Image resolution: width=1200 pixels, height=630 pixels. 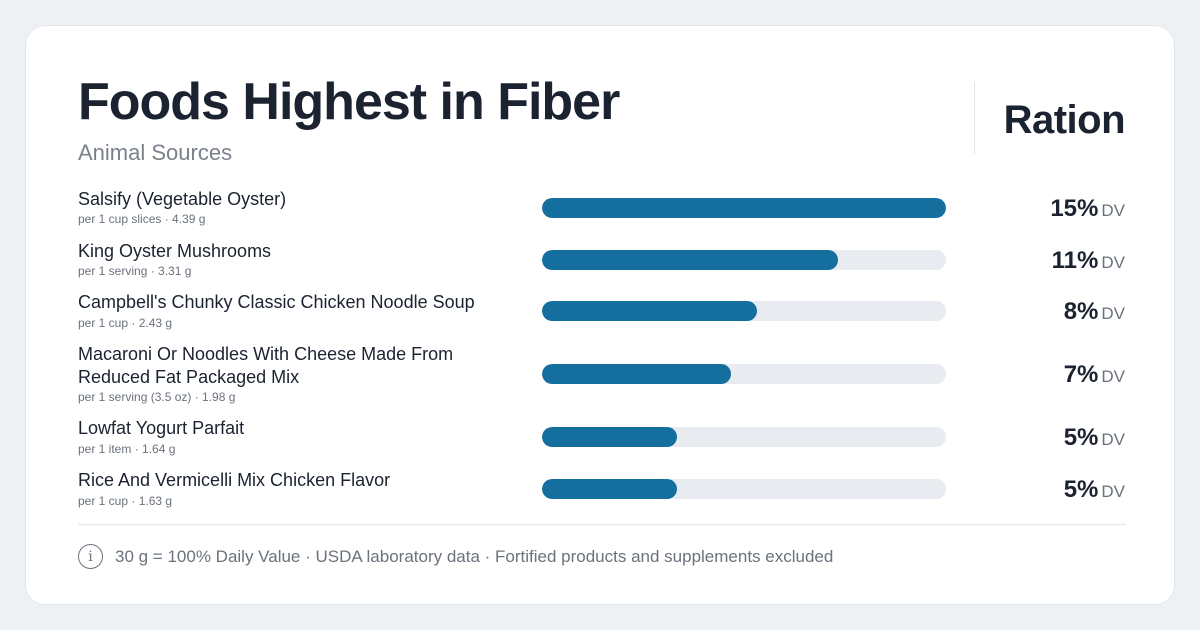 I want to click on food-name: Salsify (Vegetable Oyster), so click(x=182, y=199).